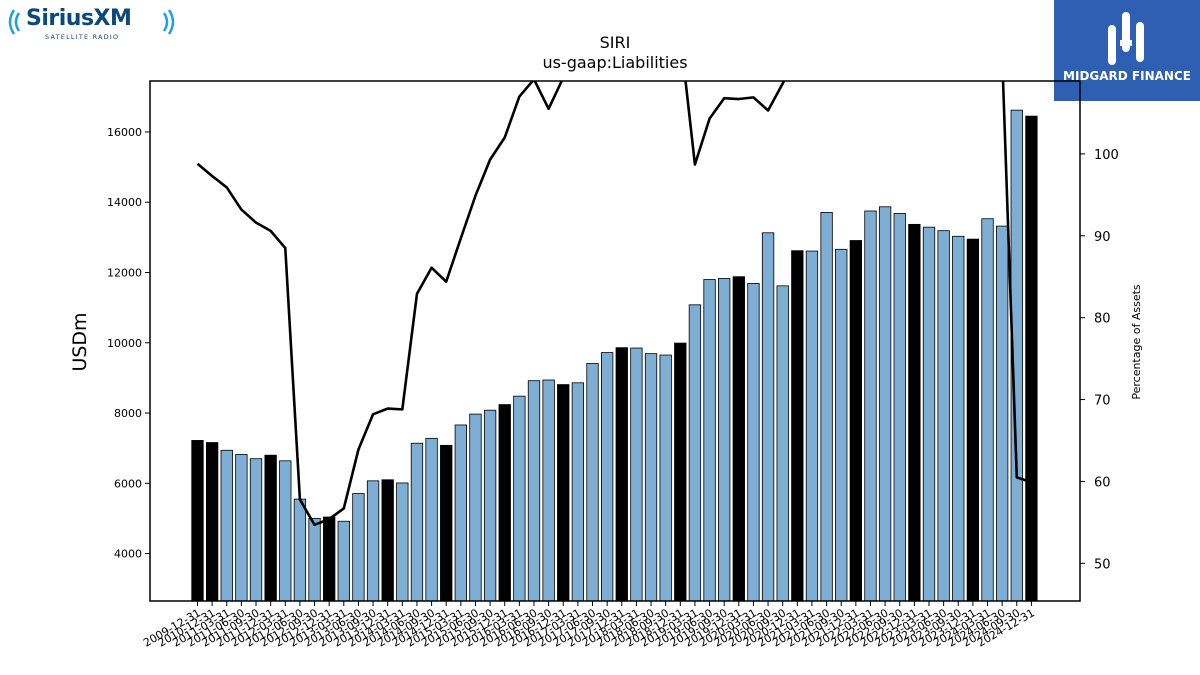 The image size is (1200, 675). What do you see at coordinates (128, 483) in the screenshot?
I see `y-tick-label: 6000` at bounding box center [128, 483].